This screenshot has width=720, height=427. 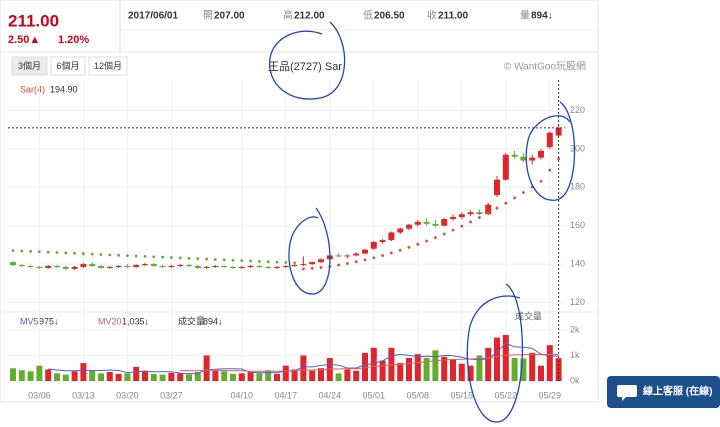 I want to click on mv5-legend: MV5, so click(x=29, y=321).